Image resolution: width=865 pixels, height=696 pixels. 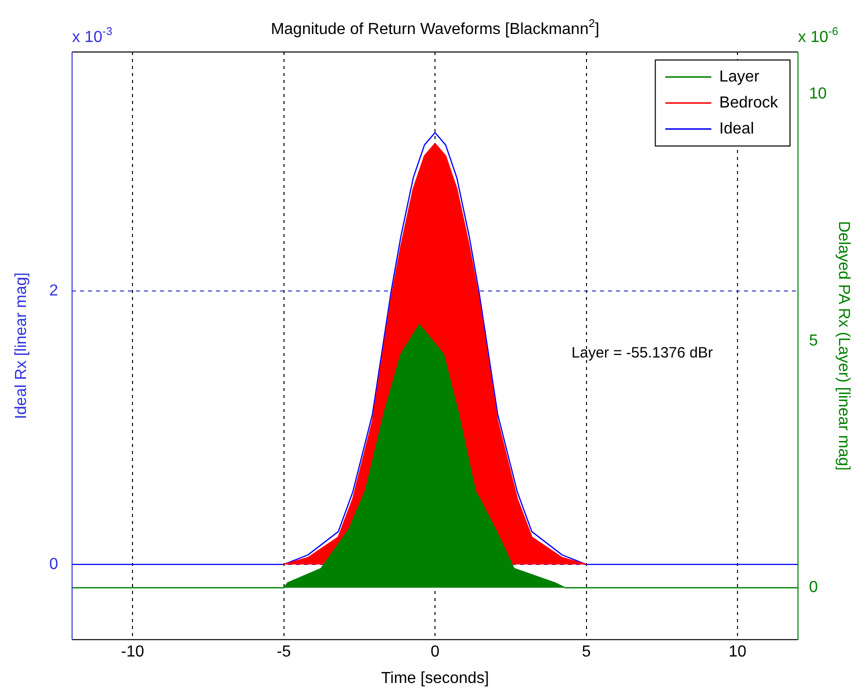 I want to click on x-tick-label: 5, so click(x=586, y=652).